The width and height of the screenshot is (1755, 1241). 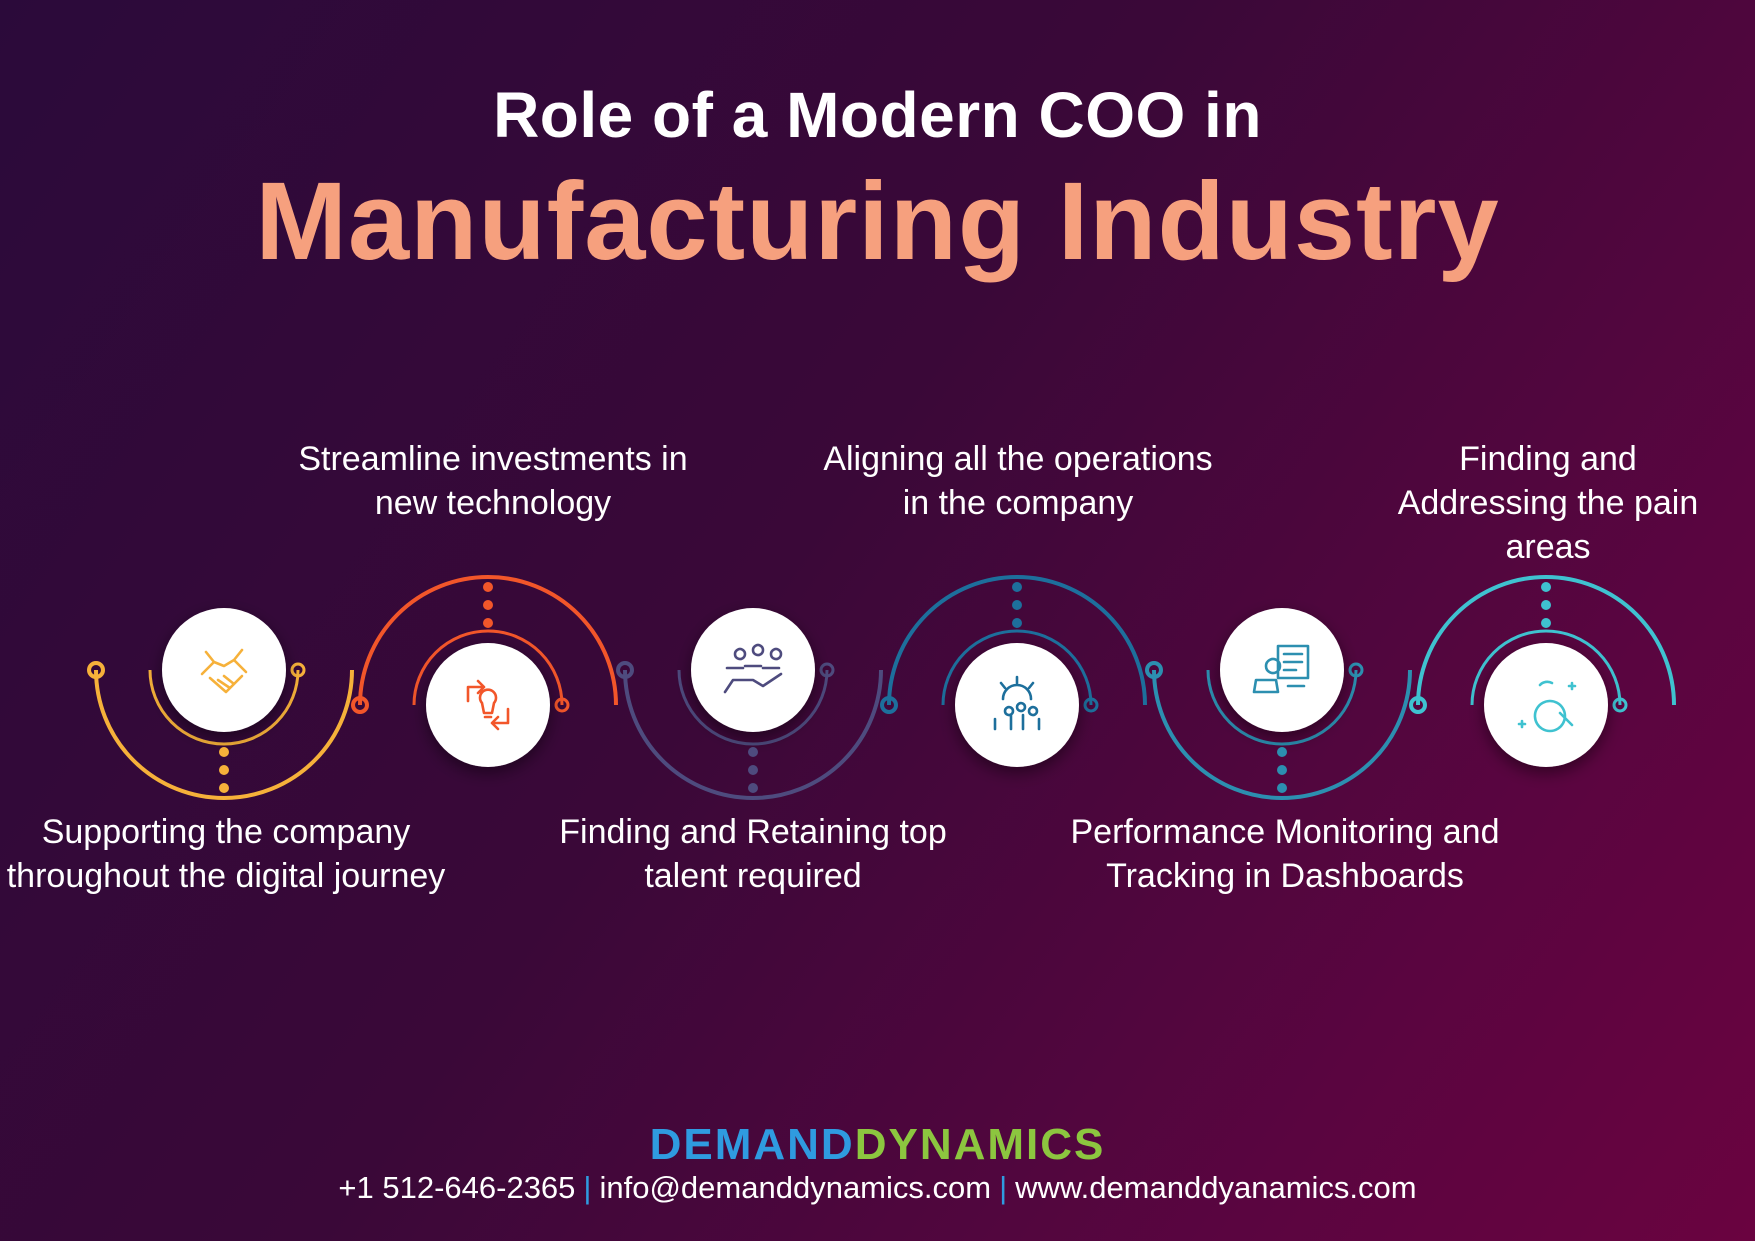 I want to click on step-label-6: Finding and Addressing the pain areas, so click(x=1548, y=503).